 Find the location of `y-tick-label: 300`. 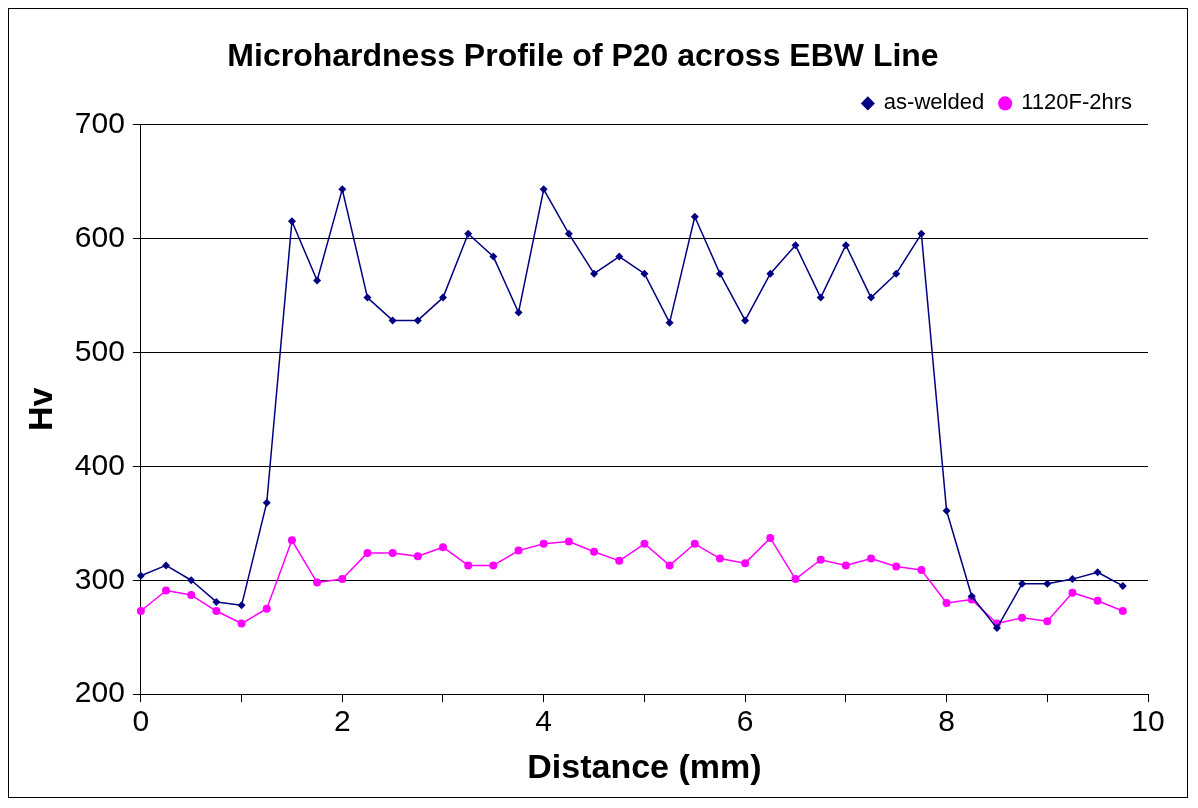

y-tick-label: 300 is located at coordinates (99, 578).